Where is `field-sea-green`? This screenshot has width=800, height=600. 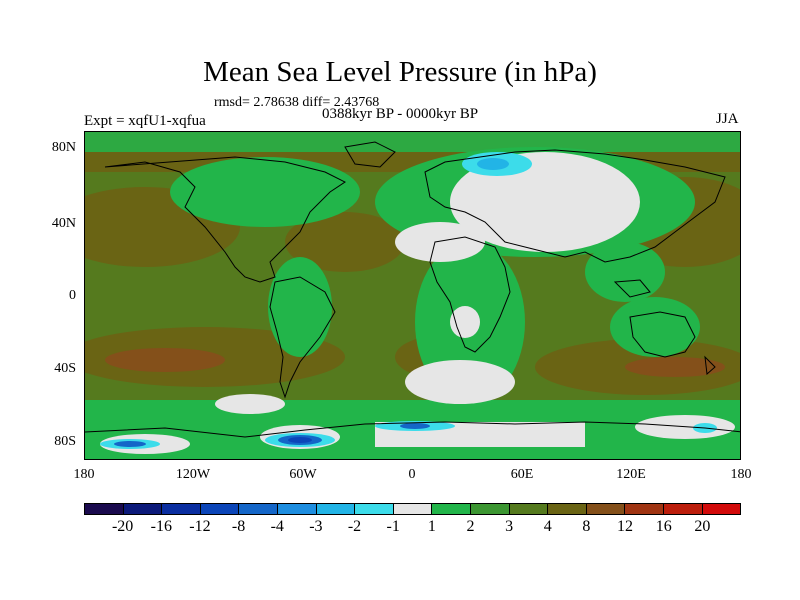 field-sea-green is located at coordinates (625, 272).